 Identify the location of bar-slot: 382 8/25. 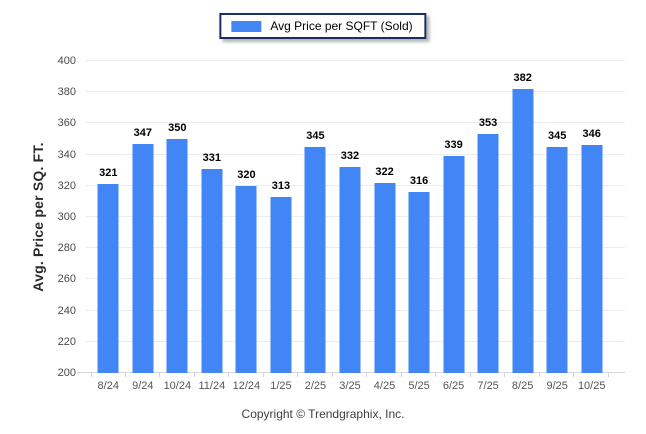
(522, 226).